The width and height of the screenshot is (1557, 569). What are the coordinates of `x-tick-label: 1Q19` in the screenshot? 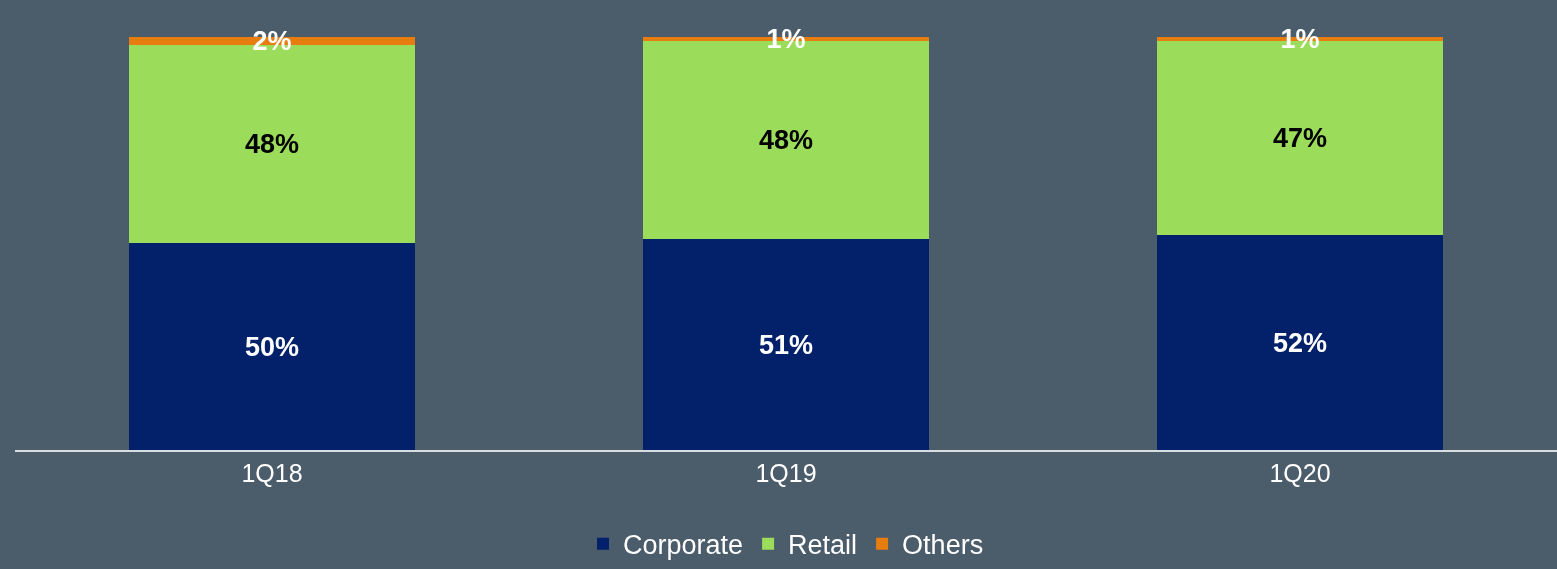 It's located at (786, 473).